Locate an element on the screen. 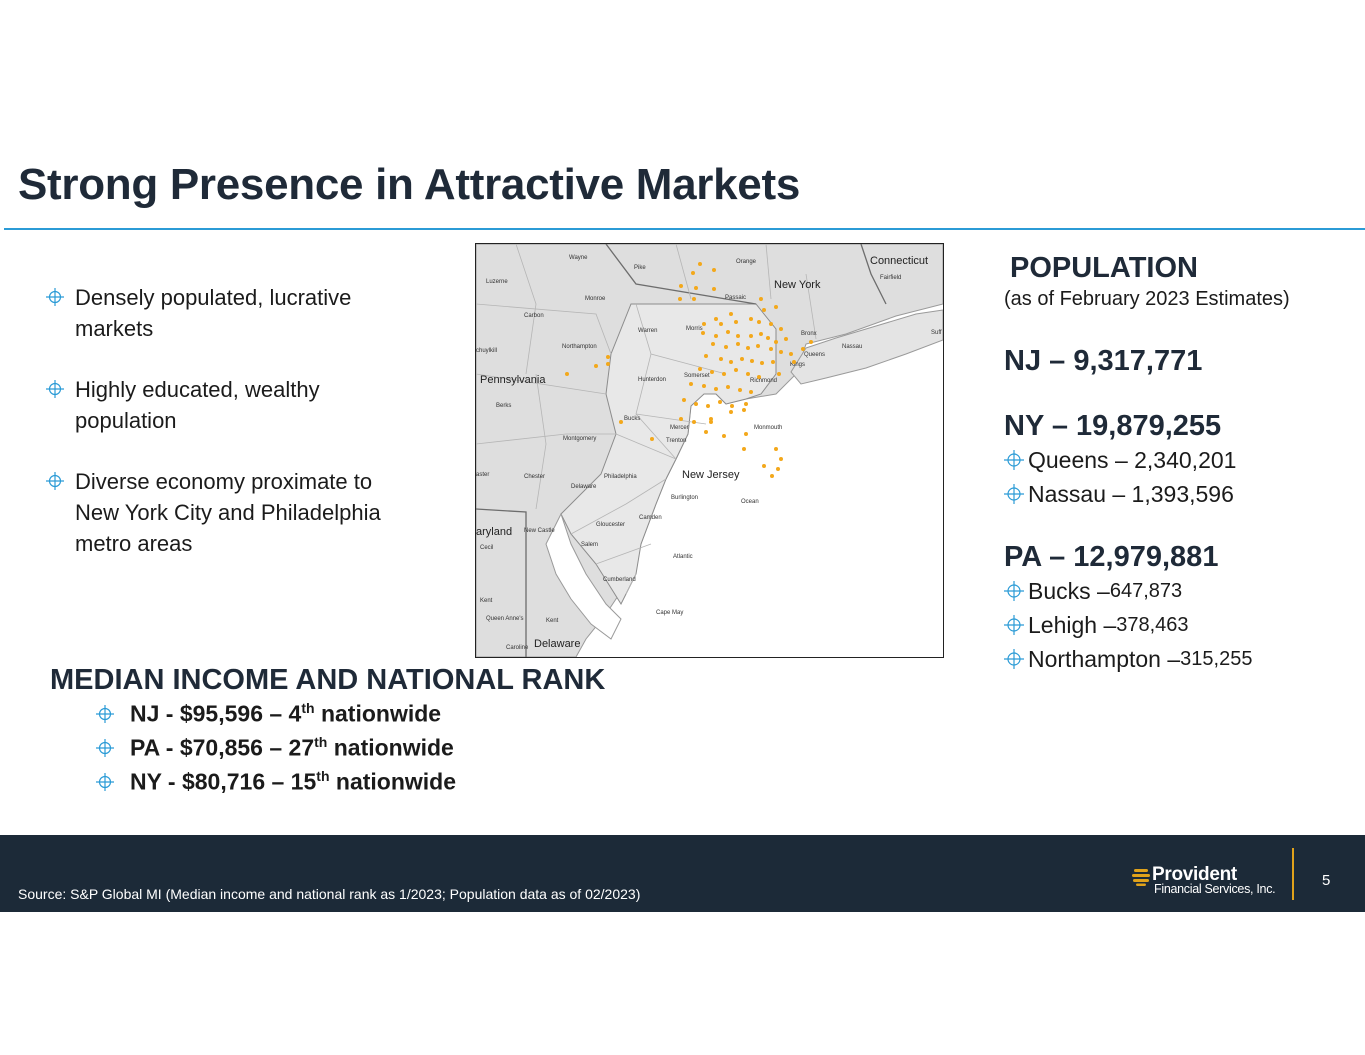  list-item: PA - $70,856 – 27th nationwide is located at coordinates (350, 748).